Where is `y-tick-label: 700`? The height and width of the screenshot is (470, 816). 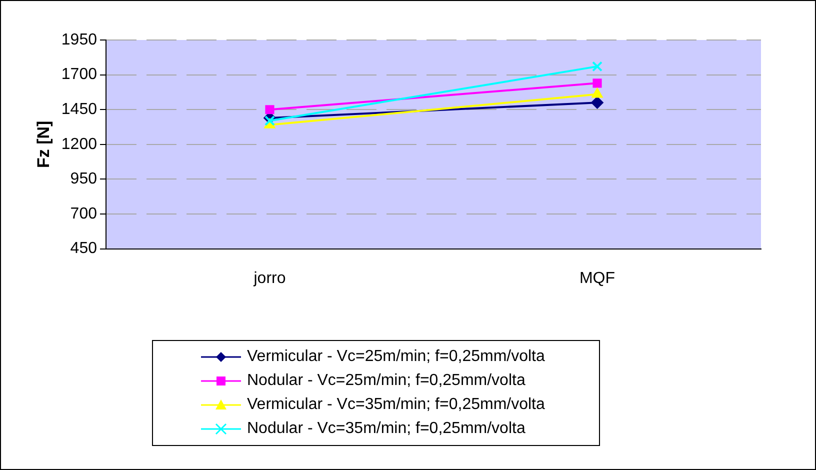 y-tick-label: 700 is located at coordinates (84, 213).